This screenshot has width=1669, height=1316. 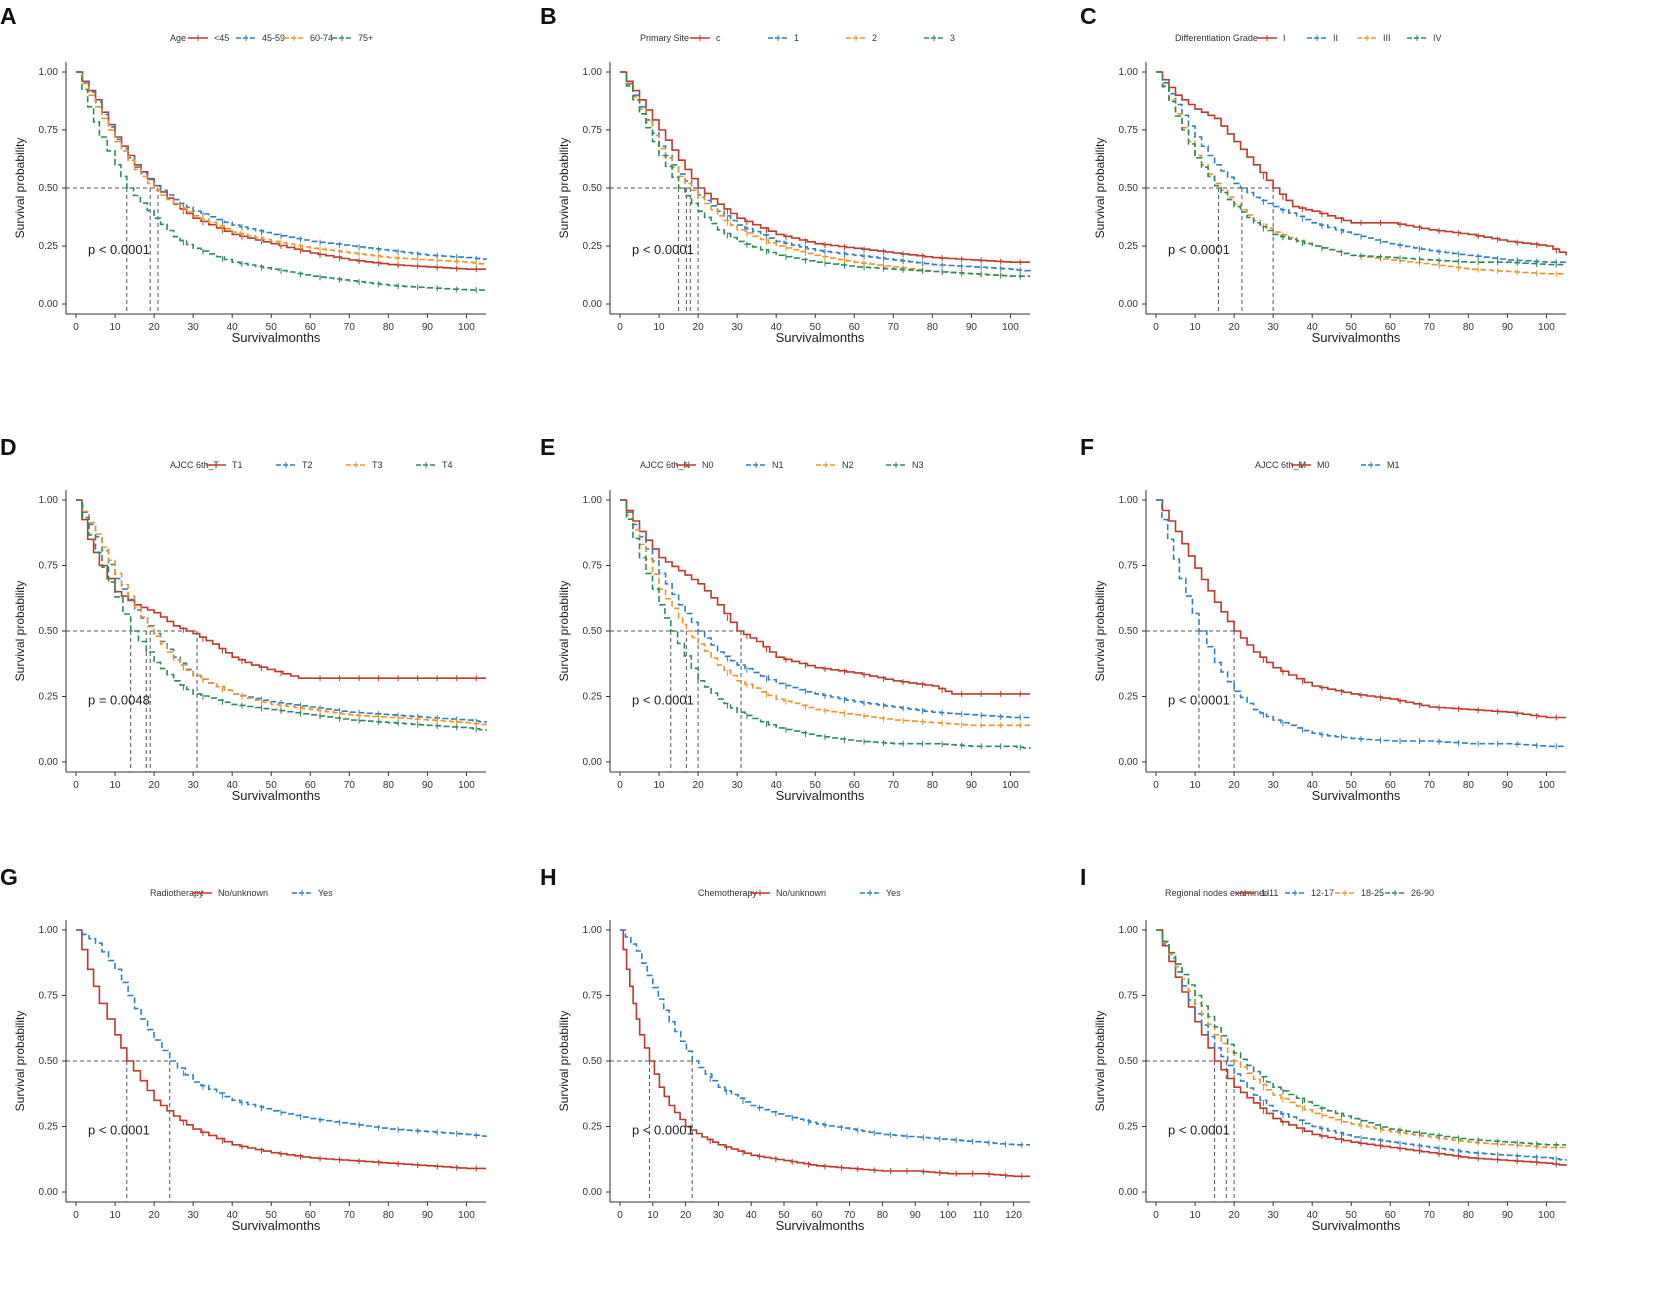 What do you see at coordinates (447, 465) in the screenshot?
I see `legend-label: T4` at bounding box center [447, 465].